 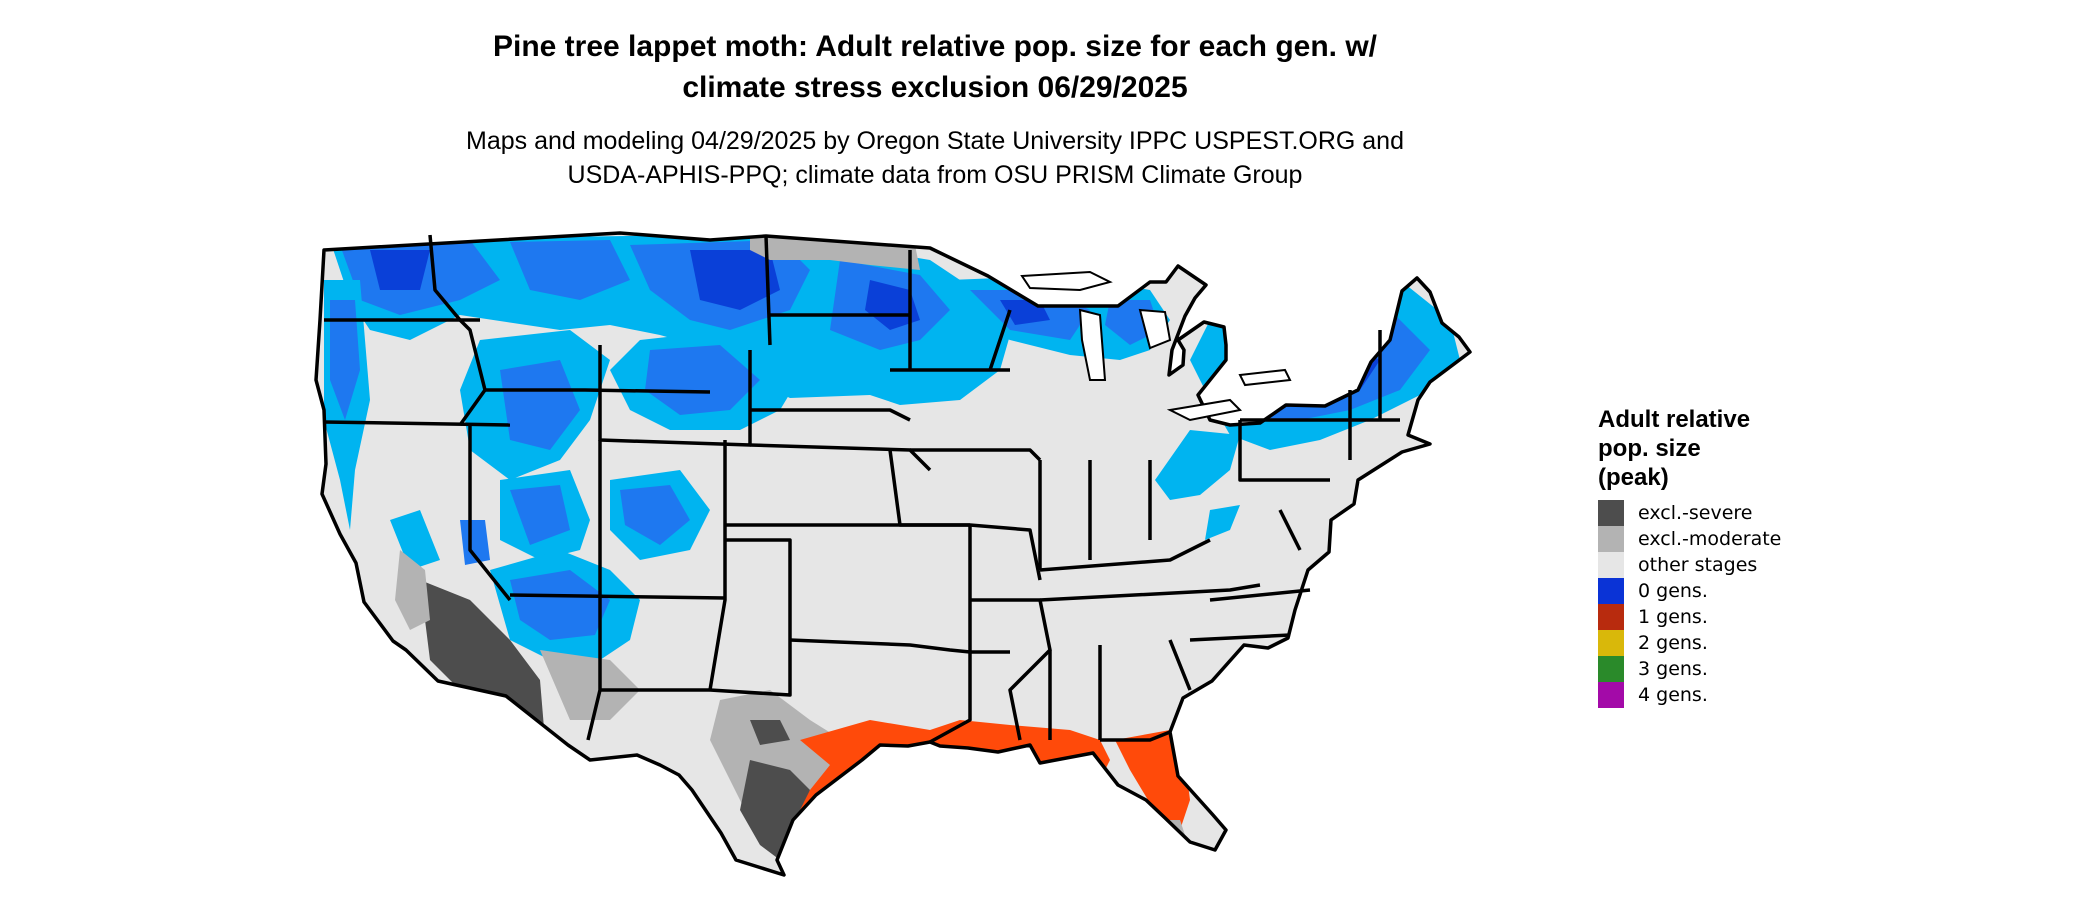 What do you see at coordinates (1673, 591) in the screenshot?
I see `legend-label: 0 gens.` at bounding box center [1673, 591].